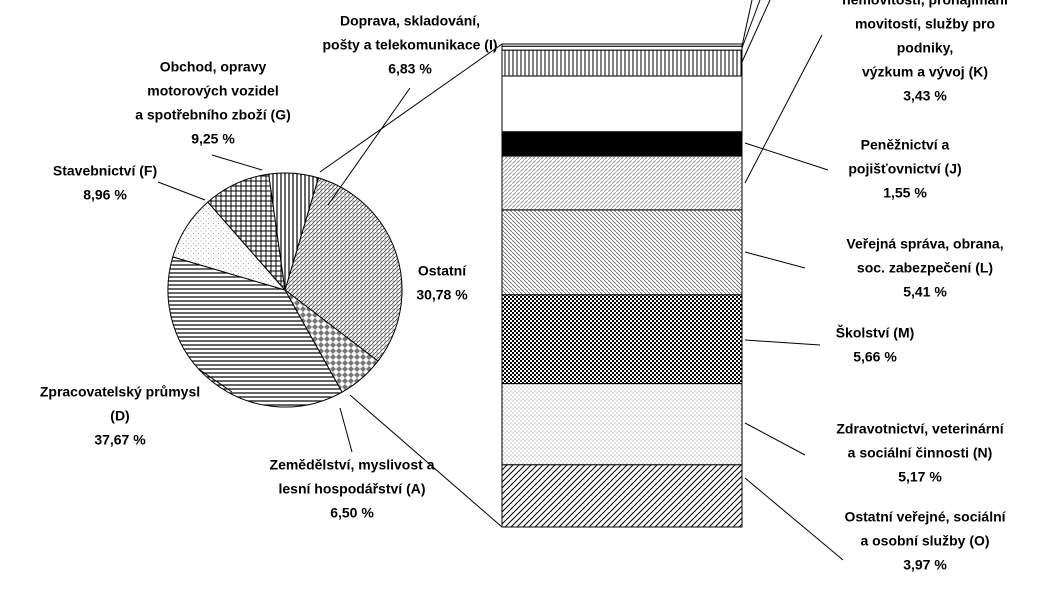 The height and width of the screenshot is (597, 1055). I want to click on data-label: lesní hospodářství (A), so click(351, 489).